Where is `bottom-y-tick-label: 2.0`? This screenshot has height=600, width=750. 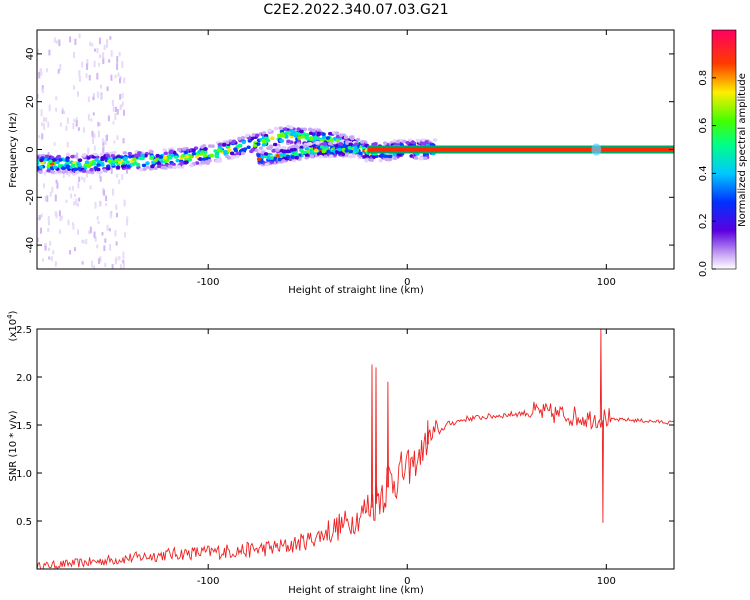
bottom-y-tick-label: 2.0 is located at coordinates (24, 378).